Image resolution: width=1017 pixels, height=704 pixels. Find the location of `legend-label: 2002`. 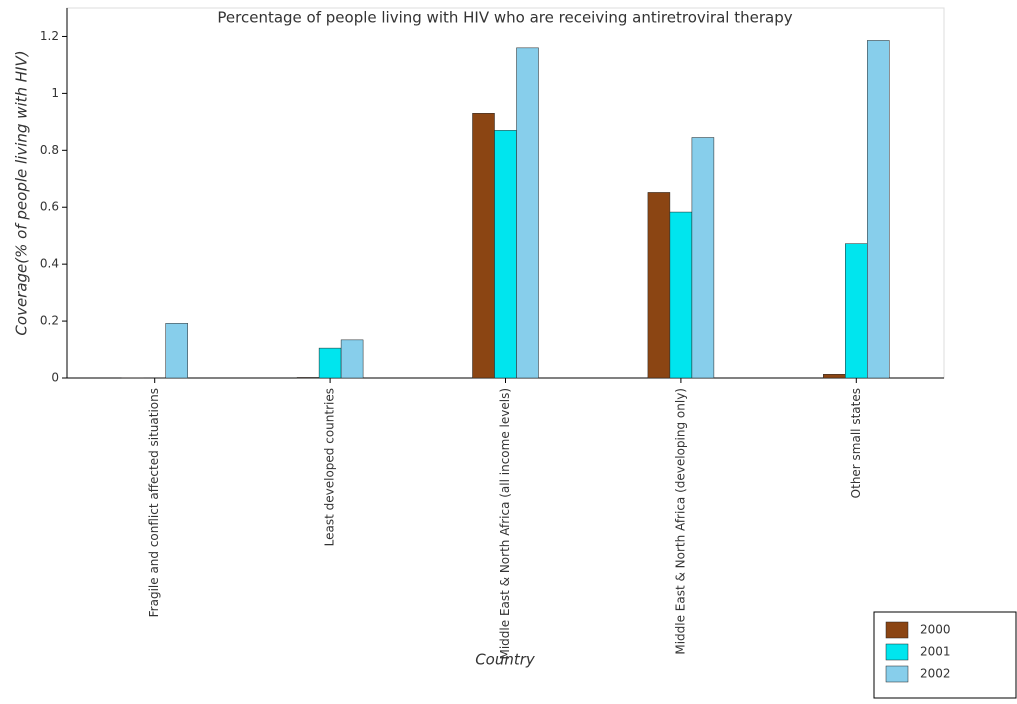

legend-label: 2002 is located at coordinates (935, 674).